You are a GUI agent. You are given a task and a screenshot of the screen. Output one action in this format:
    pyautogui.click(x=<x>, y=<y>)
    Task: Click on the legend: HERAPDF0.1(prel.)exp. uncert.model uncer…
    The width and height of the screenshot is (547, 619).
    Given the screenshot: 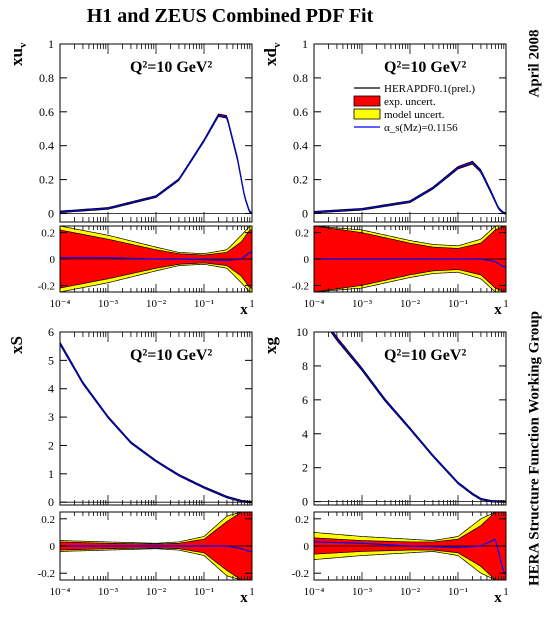 What is the action you would take?
    pyautogui.click(x=414, y=108)
    